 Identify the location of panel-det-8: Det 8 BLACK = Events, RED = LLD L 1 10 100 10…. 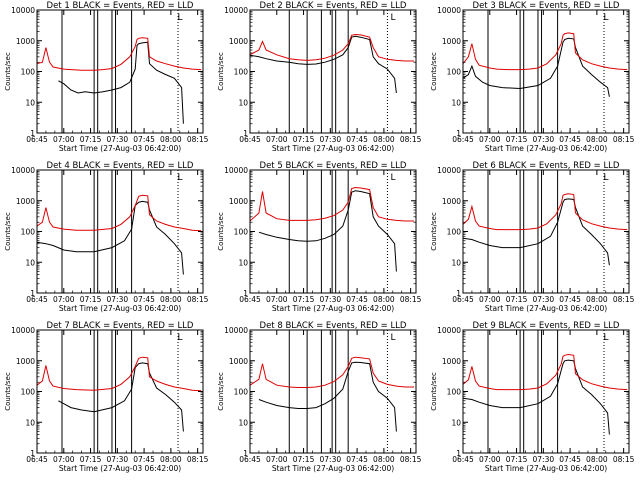
(319, 397).